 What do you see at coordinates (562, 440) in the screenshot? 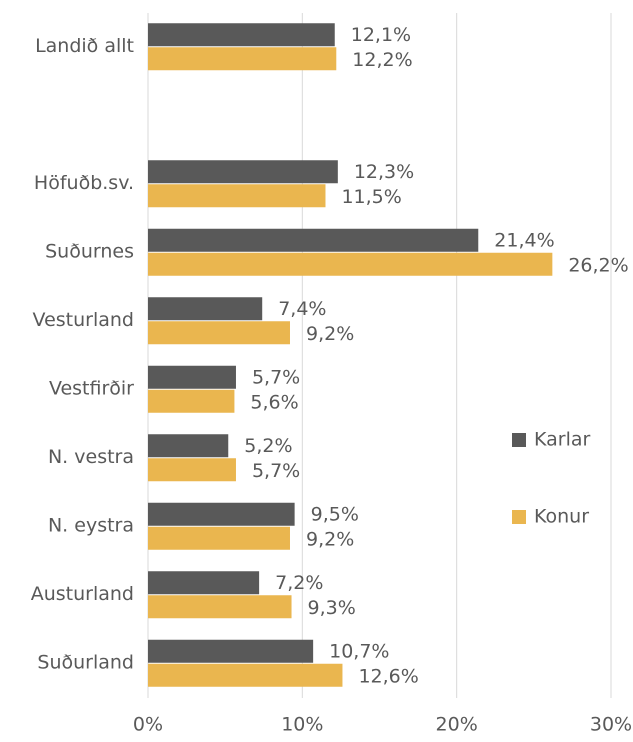
I see `legend-label: Karlar` at bounding box center [562, 440].